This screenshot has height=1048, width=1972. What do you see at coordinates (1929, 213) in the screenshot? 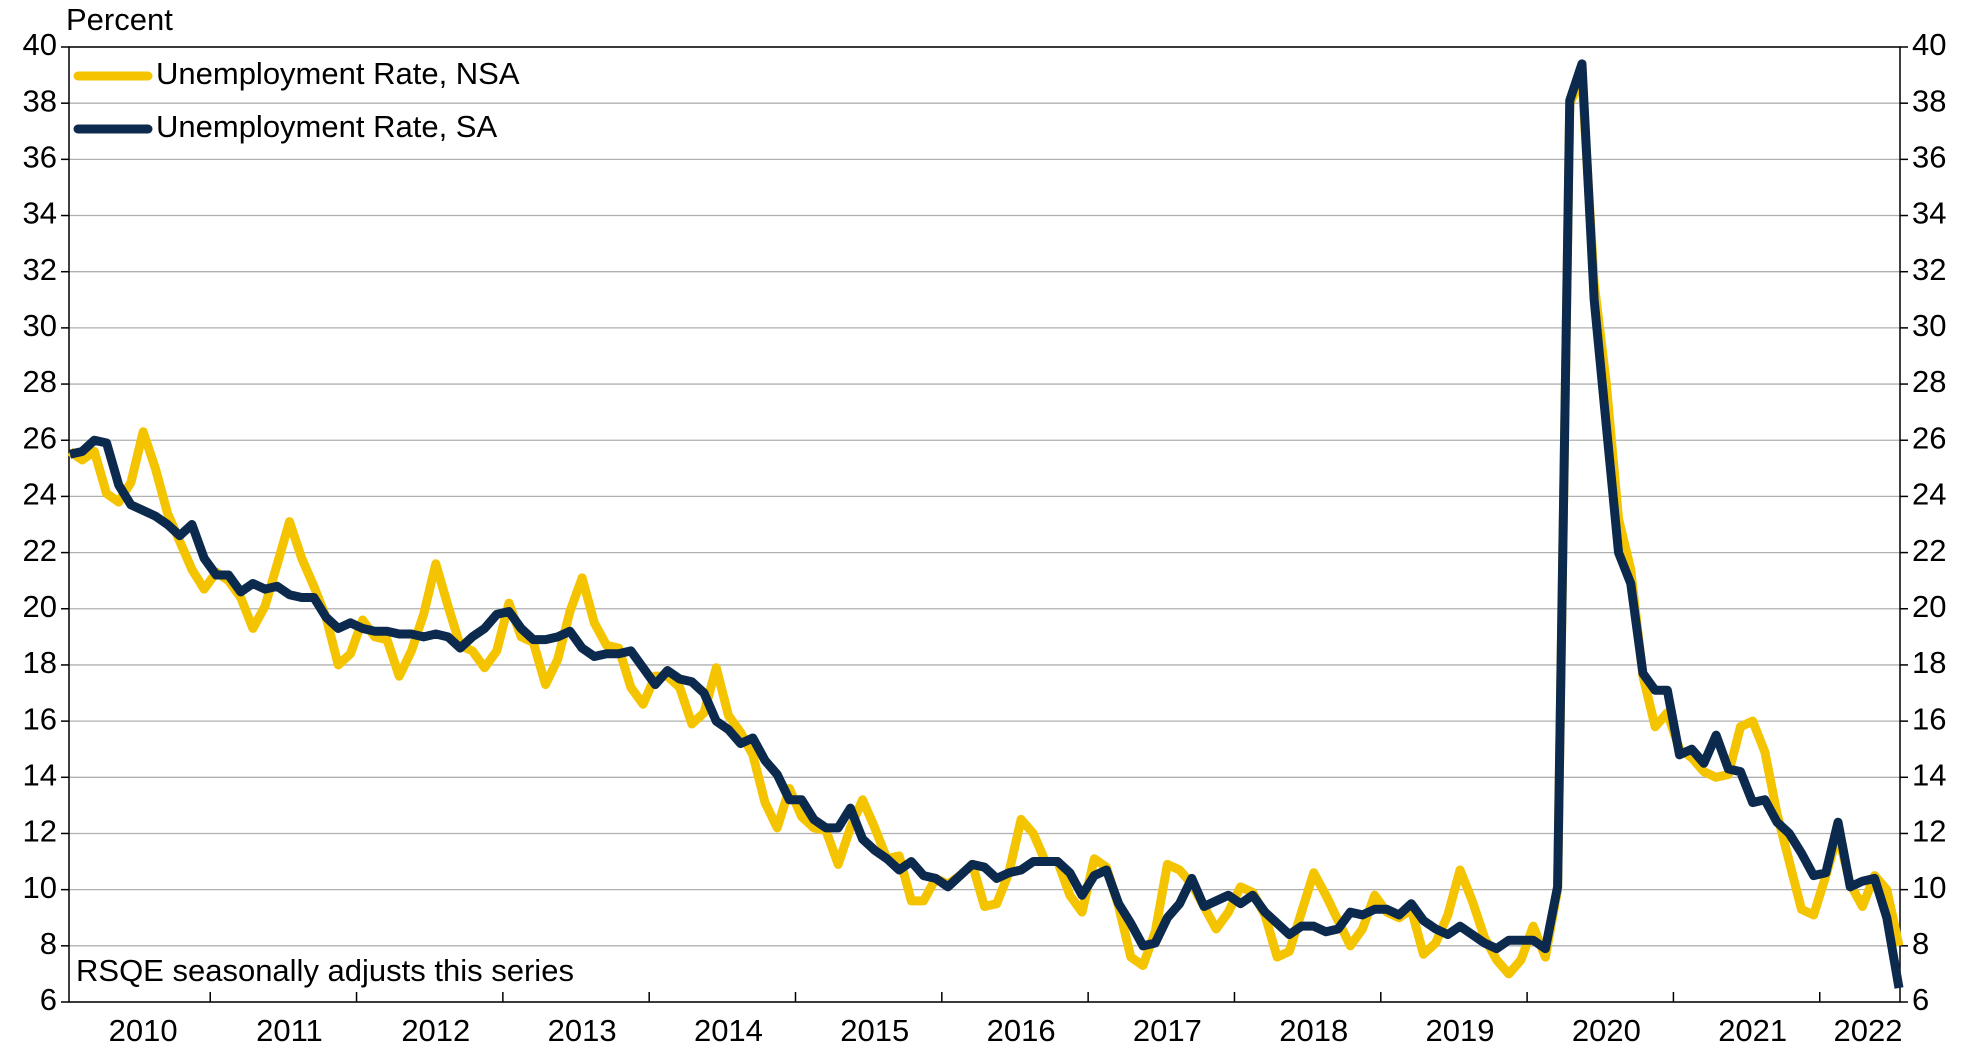
I see `y2-tick-label: 34` at bounding box center [1929, 213].